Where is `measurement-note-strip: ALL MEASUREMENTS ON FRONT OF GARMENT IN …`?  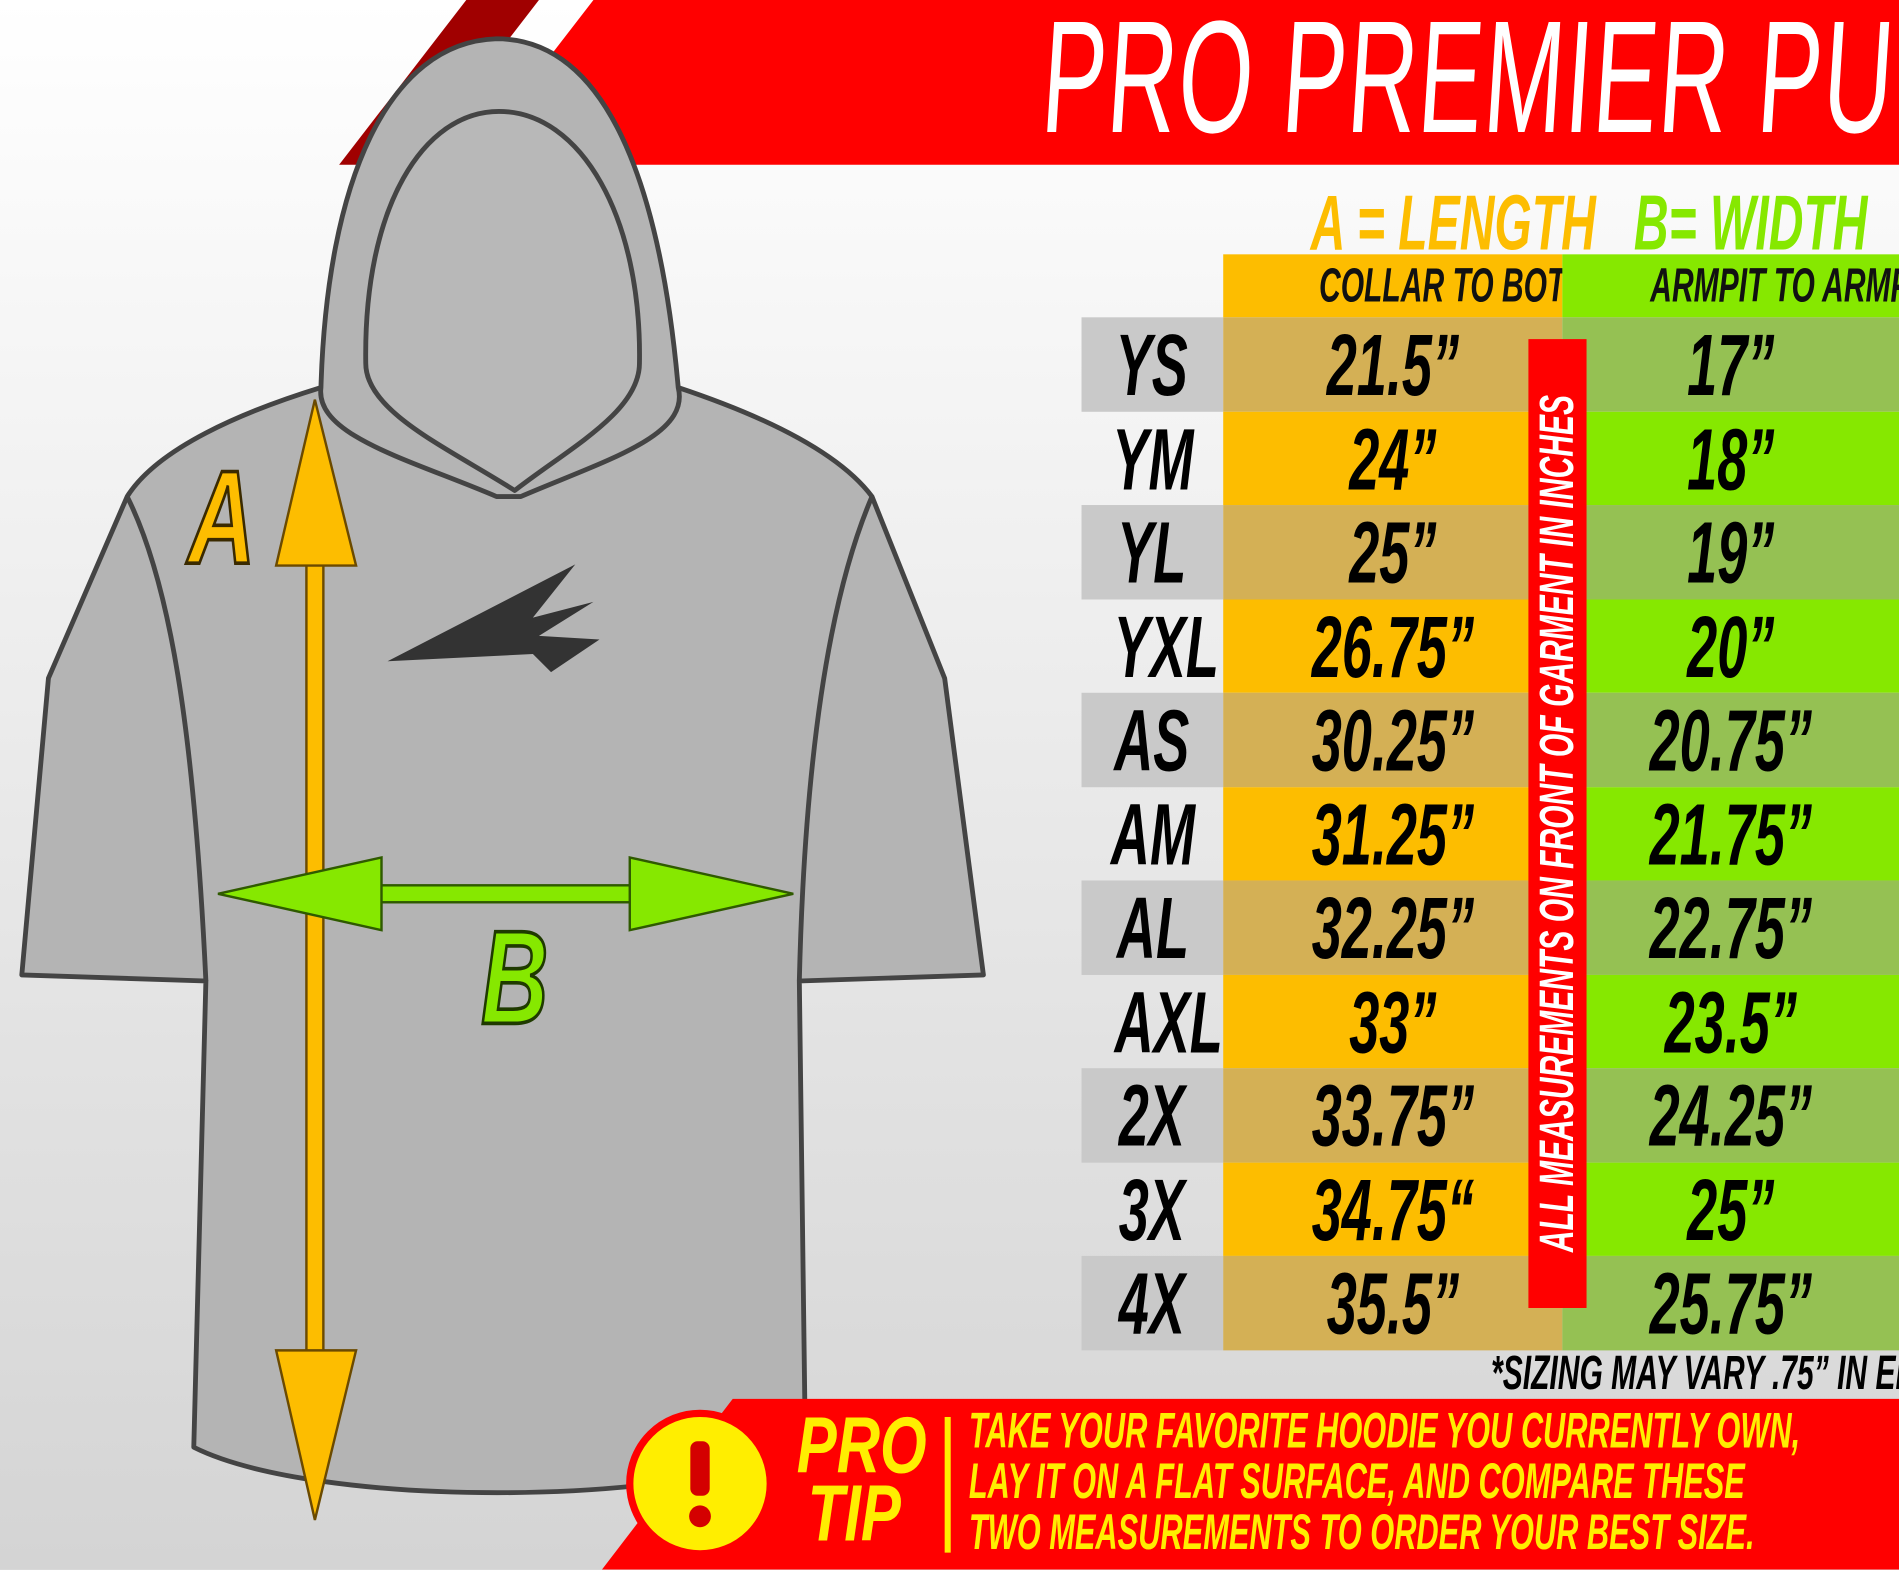 measurement-note-strip: ALL MEASUREMENTS ON FRONT OF GARMENT IN … is located at coordinates (1557, 823).